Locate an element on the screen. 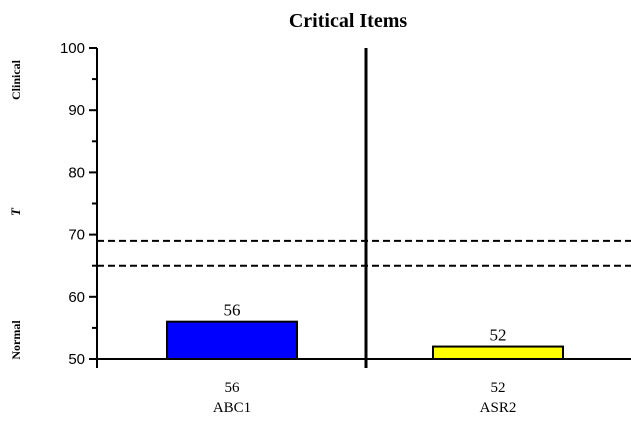  x-score-label: 56 is located at coordinates (233, 388).